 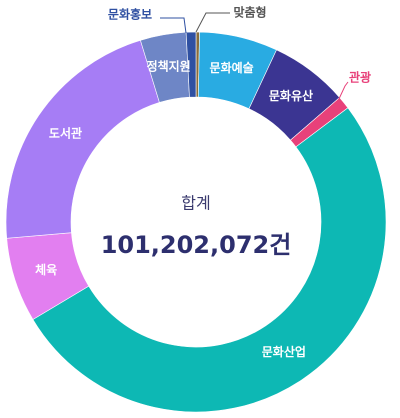 What do you see at coordinates (130, 14) in the screenshot?
I see `segment-label: 문화홍보` at bounding box center [130, 14].